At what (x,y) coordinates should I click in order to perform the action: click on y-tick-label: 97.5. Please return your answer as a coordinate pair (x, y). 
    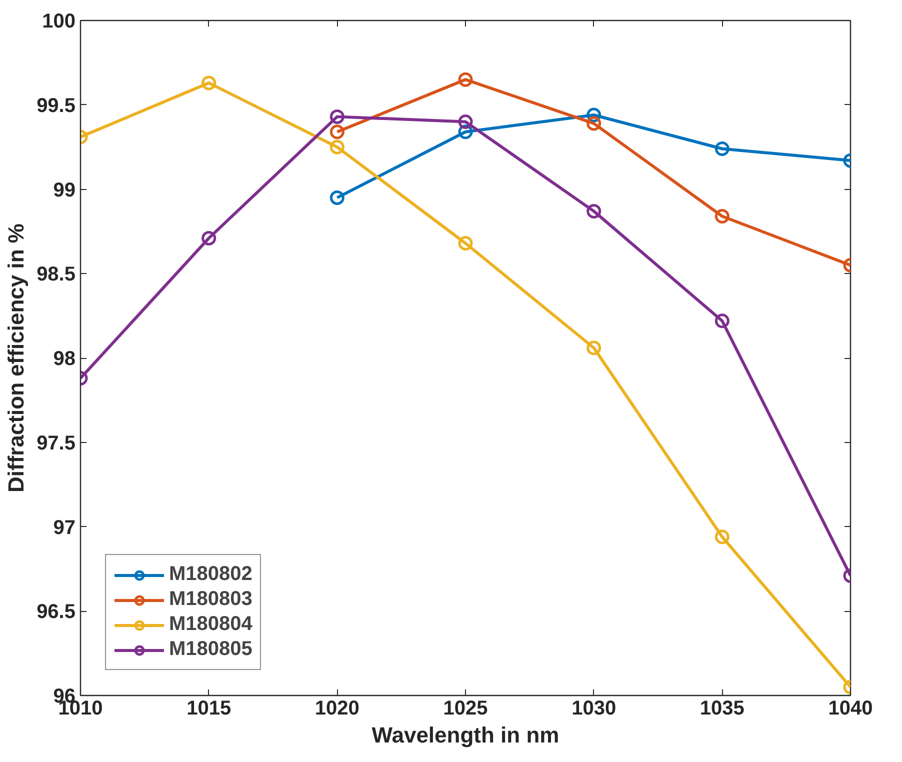
    Looking at the image, I should click on (56, 443).